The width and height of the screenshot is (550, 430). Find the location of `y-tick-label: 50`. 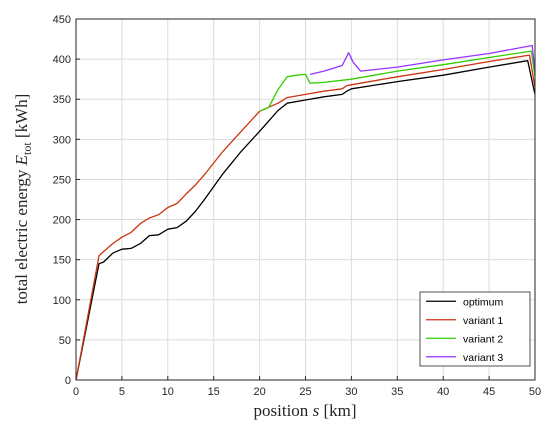

y-tick-label: 50 is located at coordinates (65, 341).